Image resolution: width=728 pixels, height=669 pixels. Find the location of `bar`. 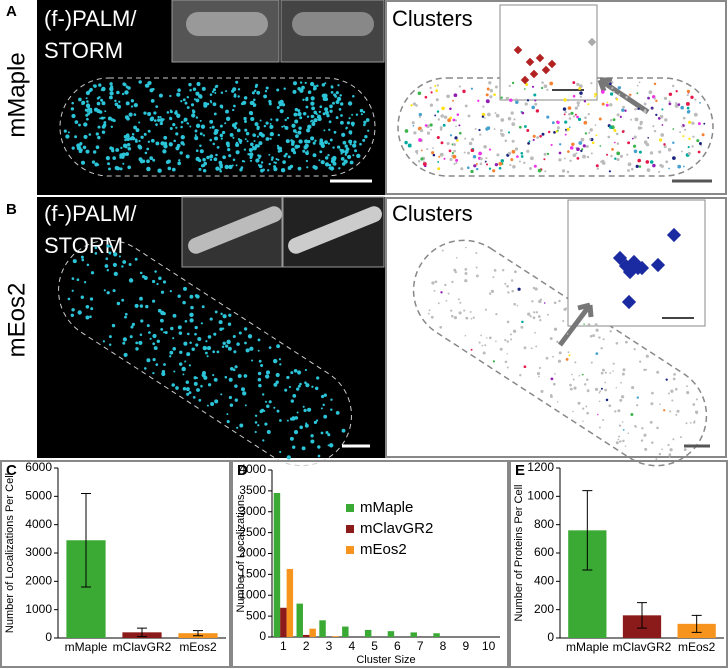

bar is located at coordinates (345, 631).